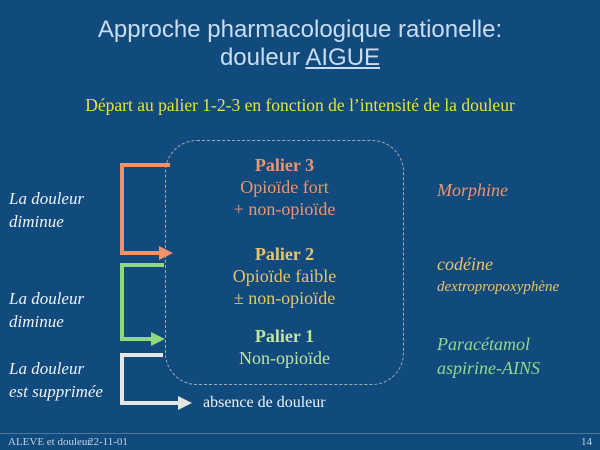  Describe the element at coordinates (300, 29) in the screenshot. I see `title-line-1: Approche pharmacologique rationelle:` at that location.